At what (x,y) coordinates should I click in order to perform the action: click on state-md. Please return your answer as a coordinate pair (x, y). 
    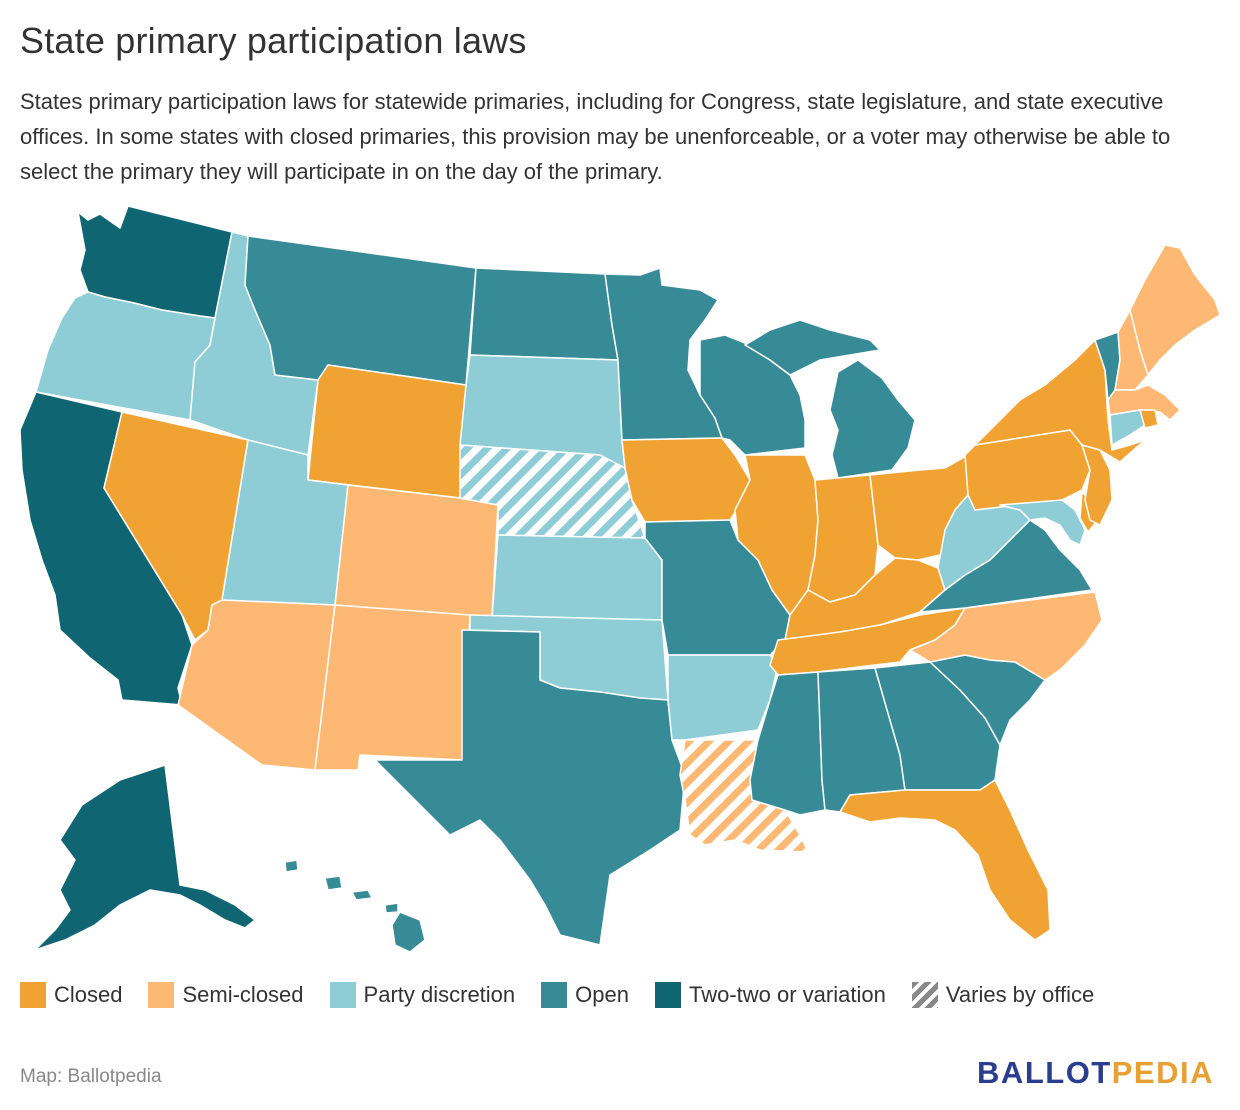
    Looking at the image, I should click on (1042, 522).